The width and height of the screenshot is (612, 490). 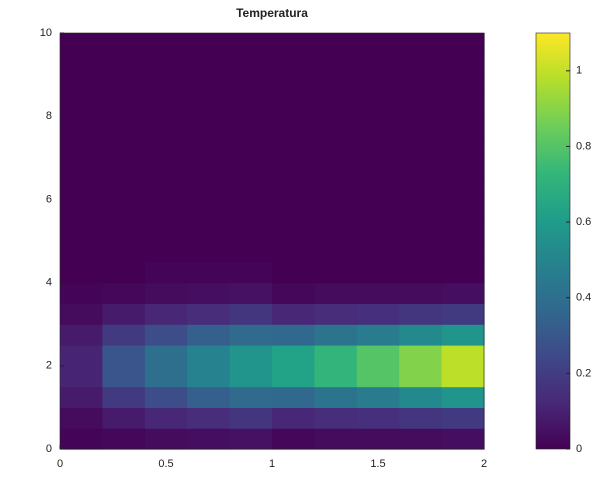 What do you see at coordinates (377, 464) in the screenshot?
I see `x-tick-label: 1.5` at bounding box center [377, 464].